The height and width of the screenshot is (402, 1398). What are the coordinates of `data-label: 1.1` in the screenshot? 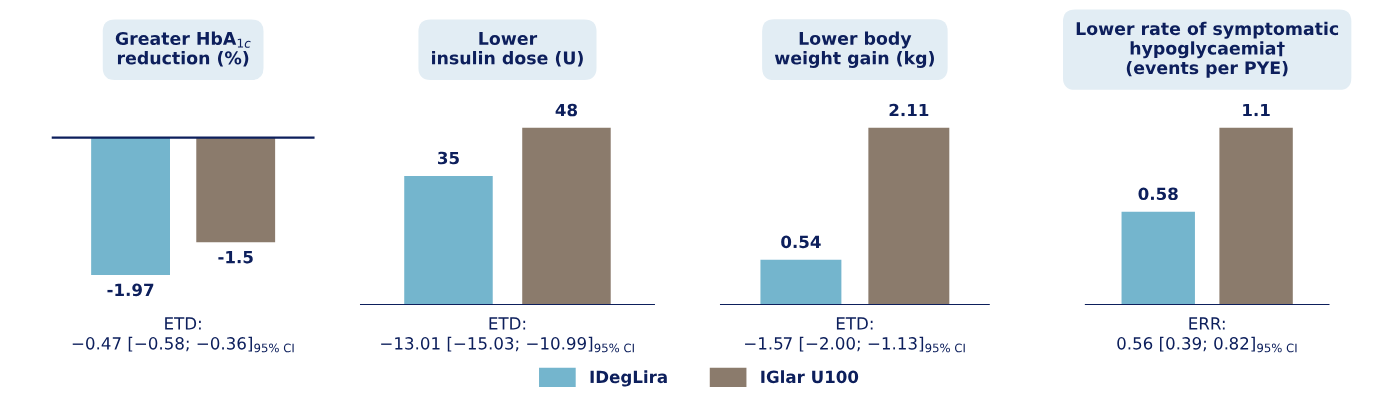 It's located at (1256, 110).